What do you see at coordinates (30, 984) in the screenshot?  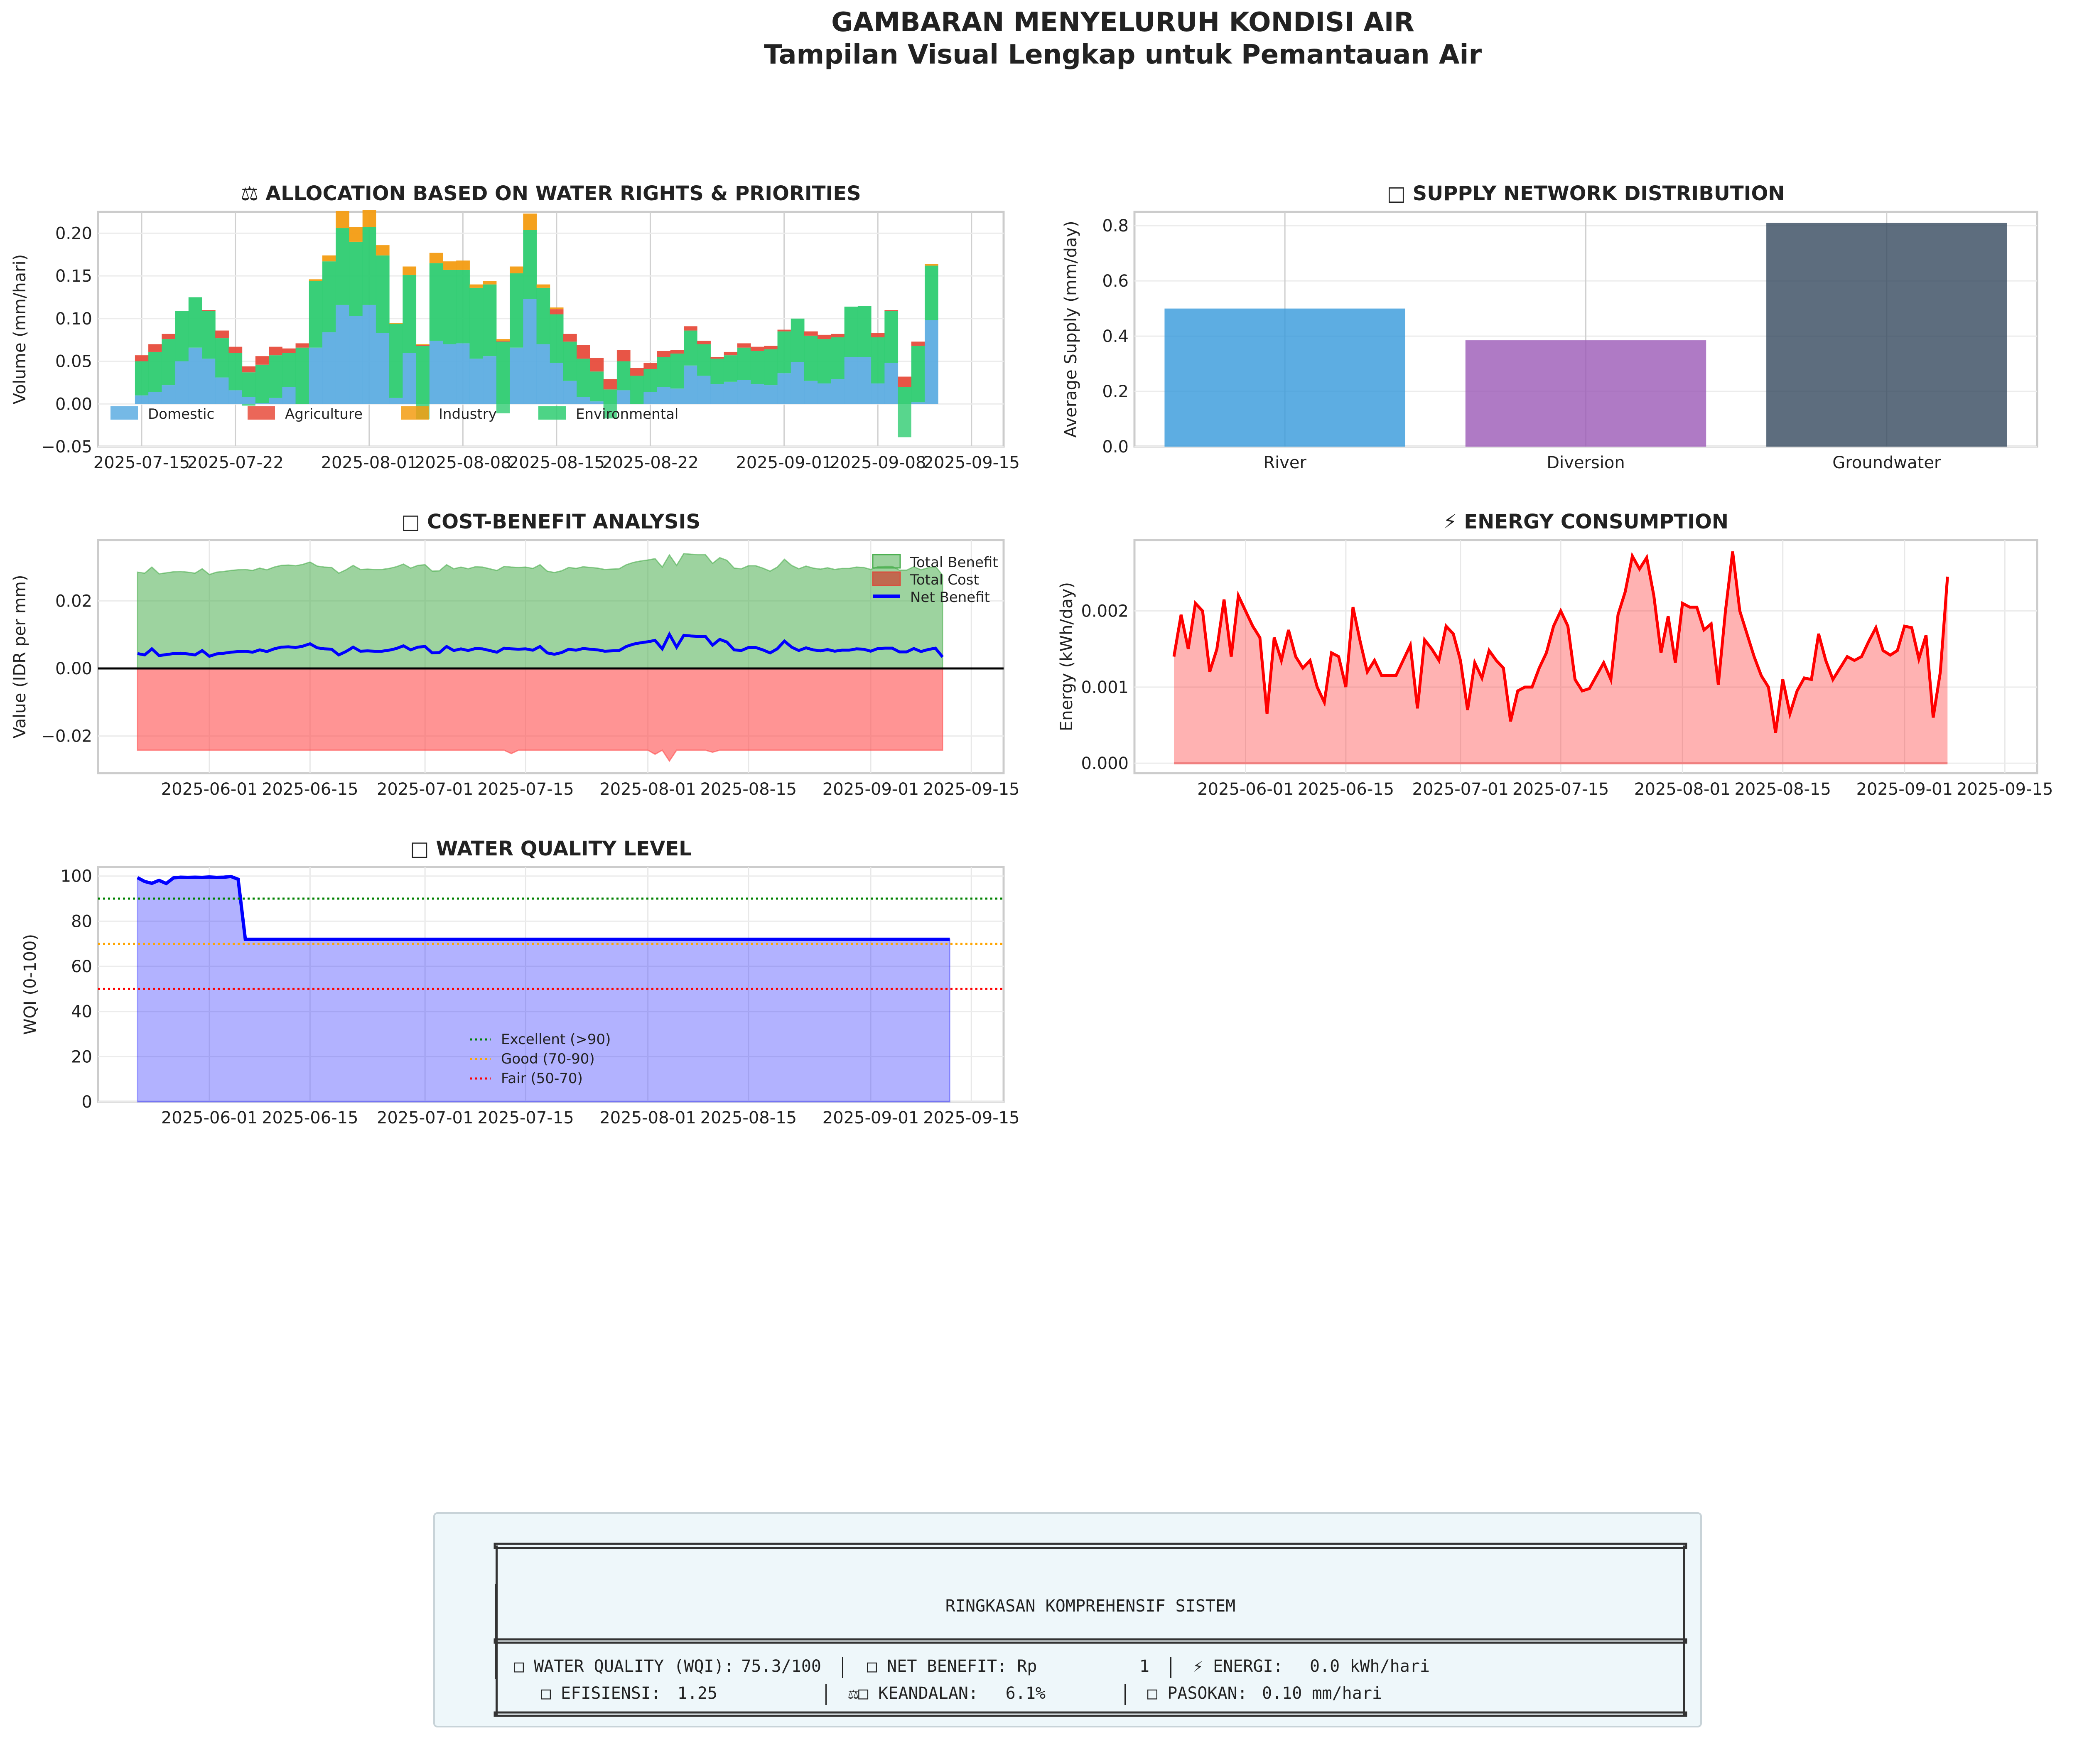 I see `y-axis-label: WQI (0-100)` at bounding box center [30, 984].